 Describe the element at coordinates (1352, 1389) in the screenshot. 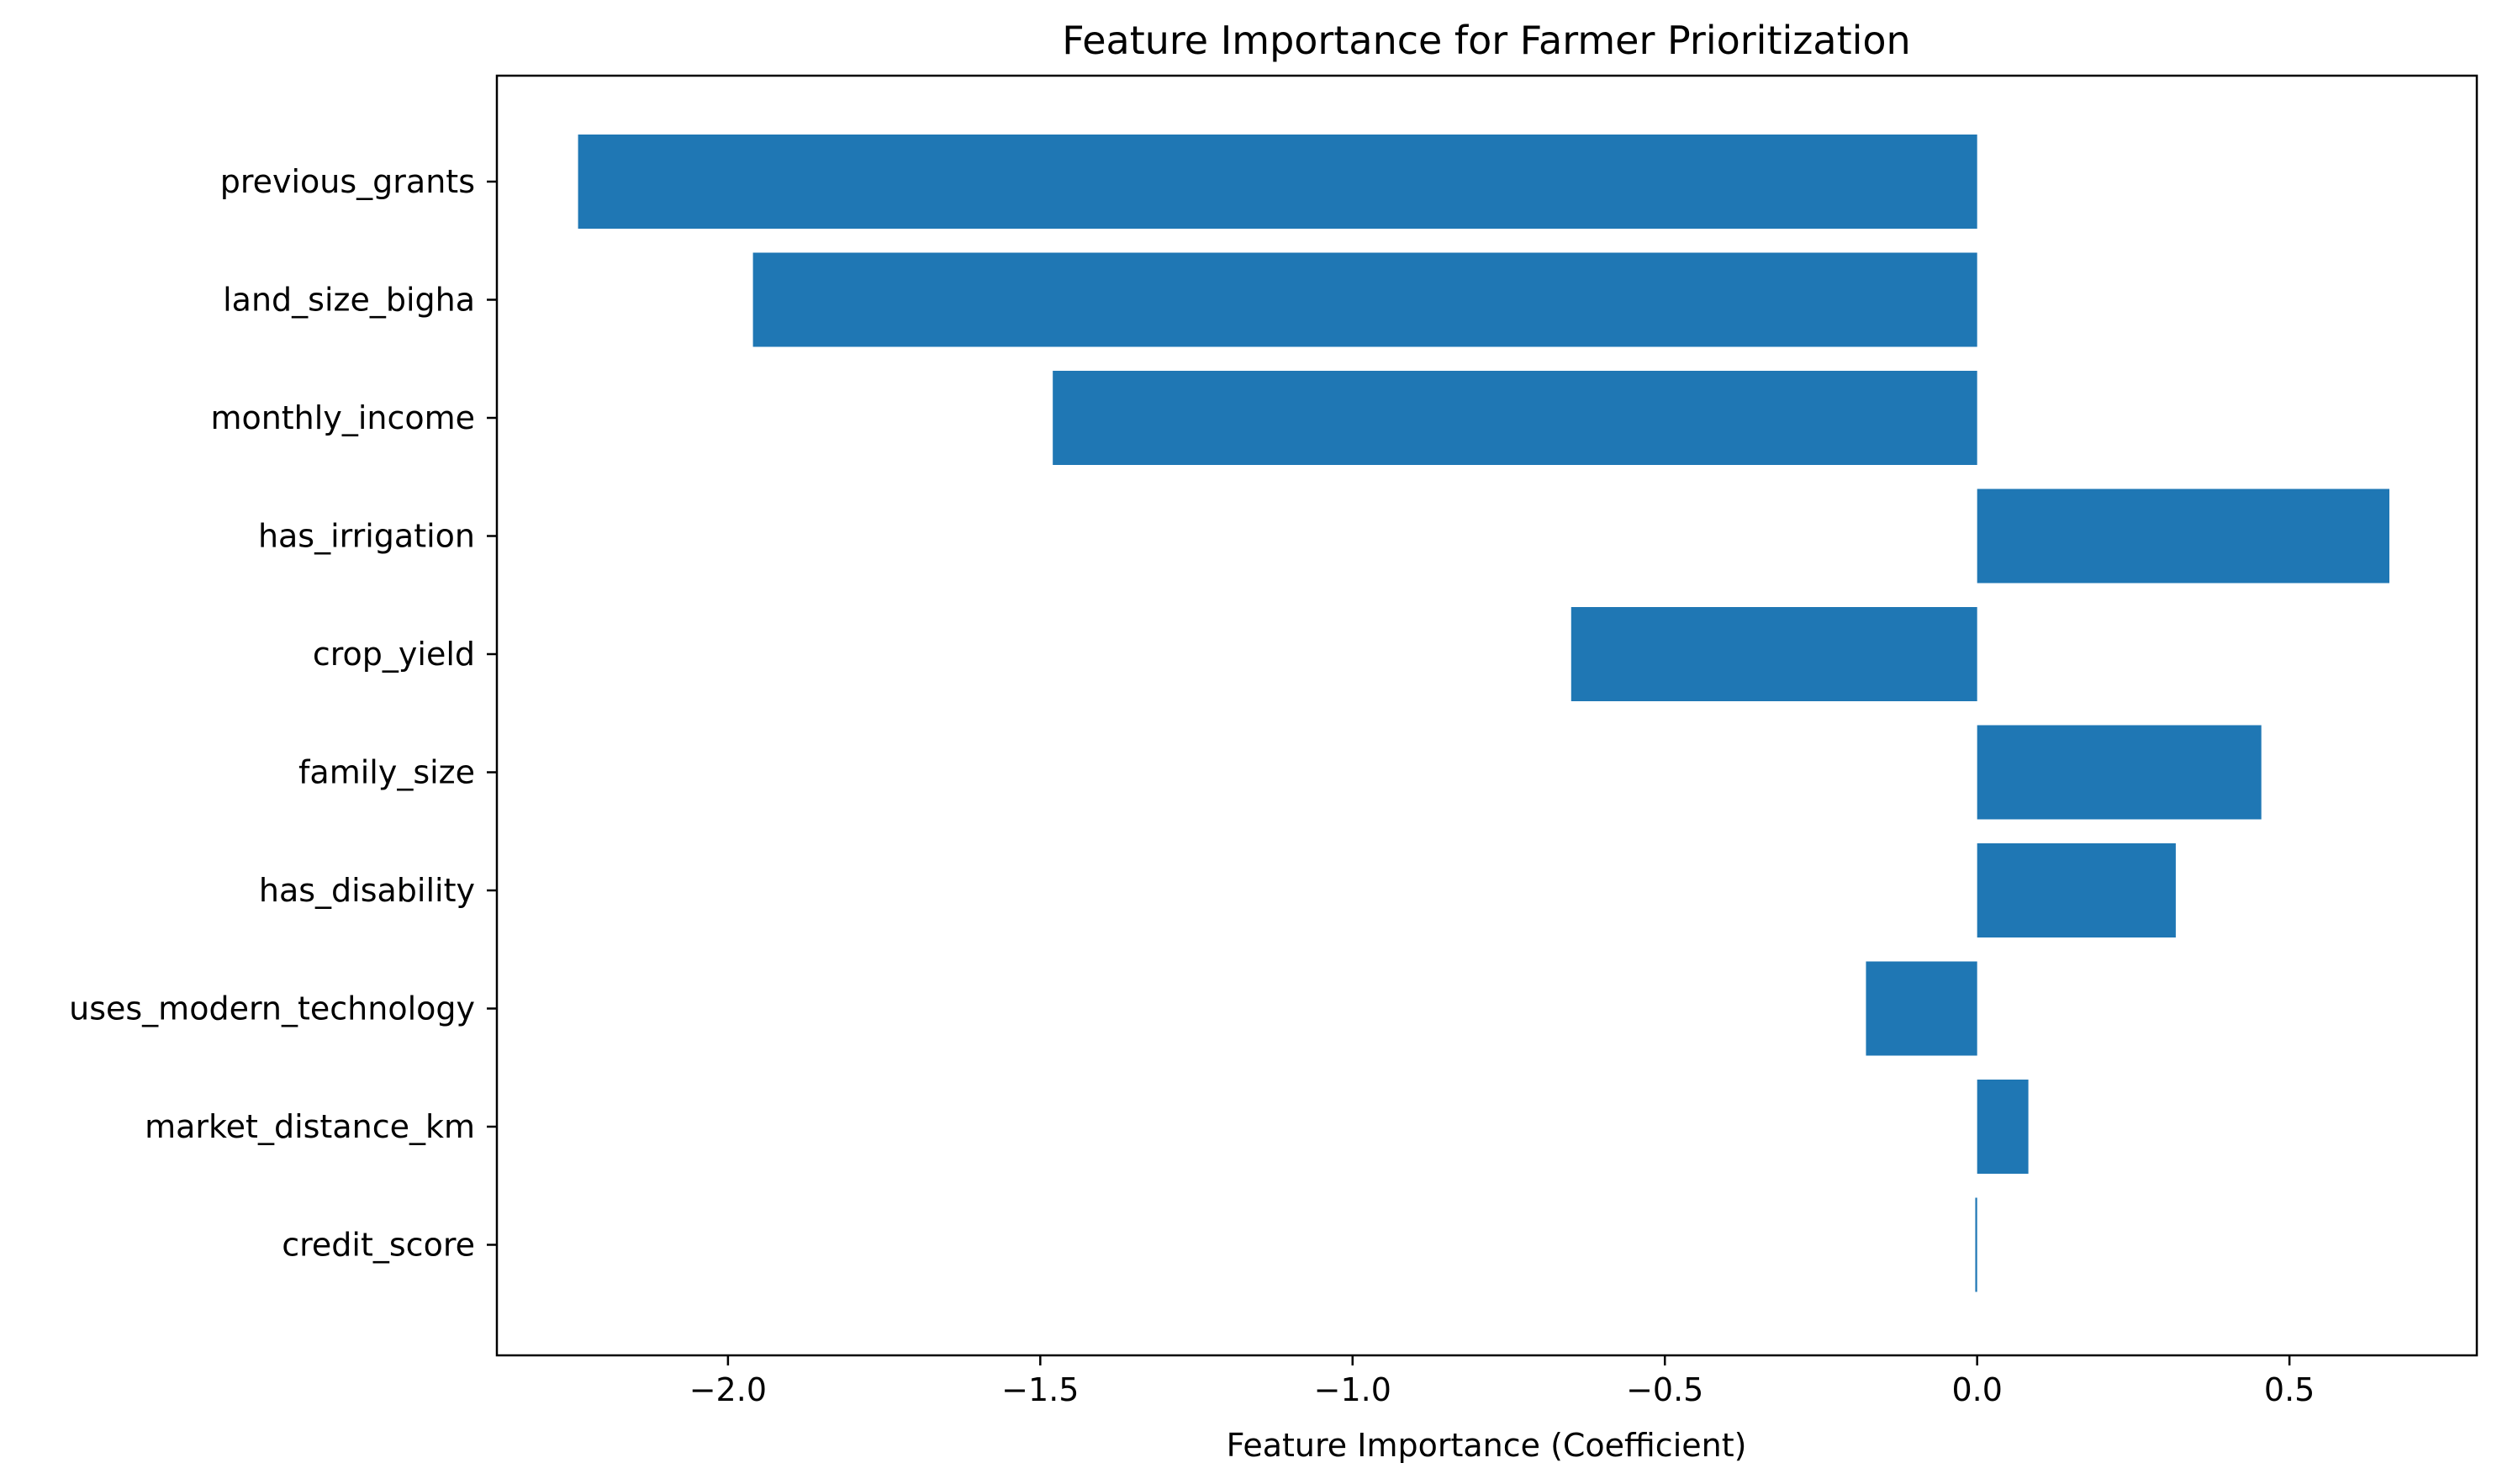

I see `x-tick-label: −1.0` at that location.